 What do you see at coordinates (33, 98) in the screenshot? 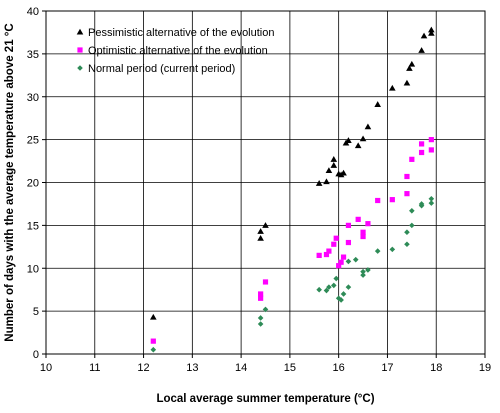
I see `y-tick-label: 30` at bounding box center [33, 98].